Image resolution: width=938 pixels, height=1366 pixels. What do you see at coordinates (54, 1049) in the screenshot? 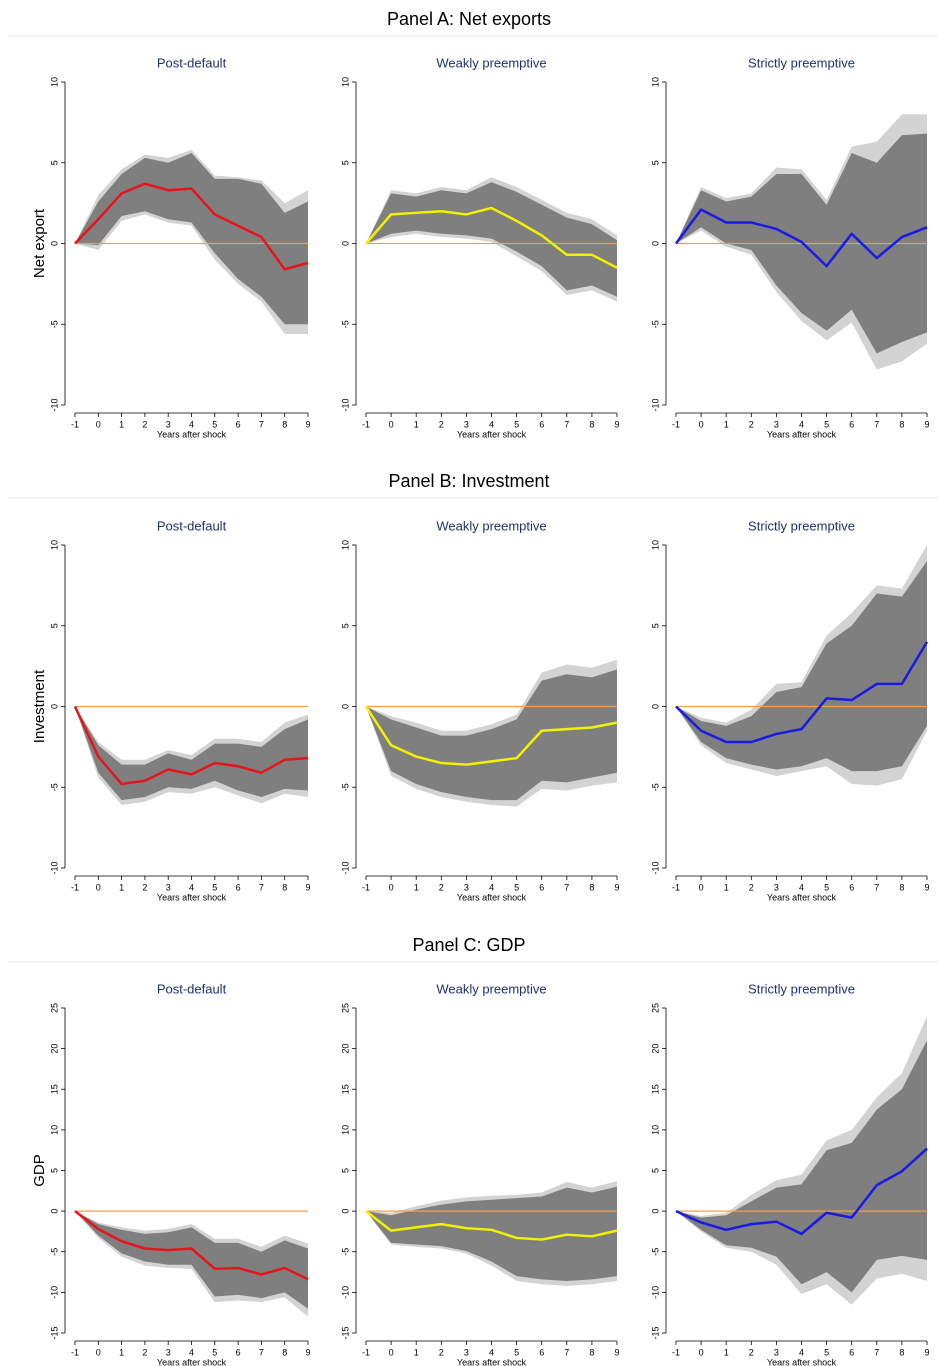
I see `y-tick-label: 20` at bounding box center [54, 1049].